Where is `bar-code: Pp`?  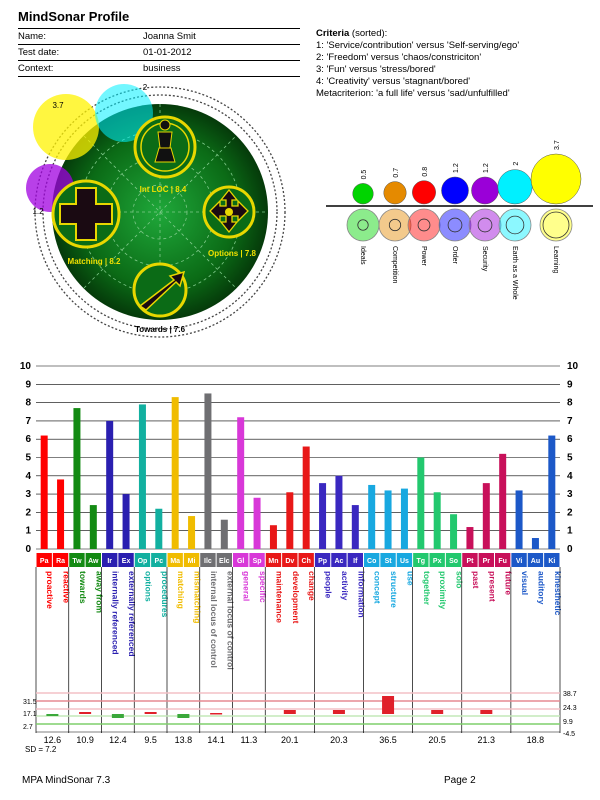 bar-code: Pp is located at coordinates (322, 561).